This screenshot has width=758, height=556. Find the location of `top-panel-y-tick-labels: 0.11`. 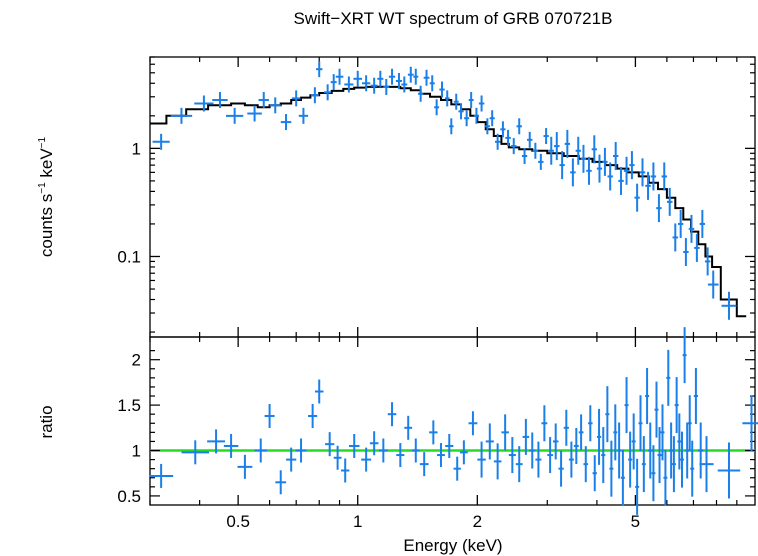

top-panel-y-tick-labels: 0.11 is located at coordinates (129, 202).